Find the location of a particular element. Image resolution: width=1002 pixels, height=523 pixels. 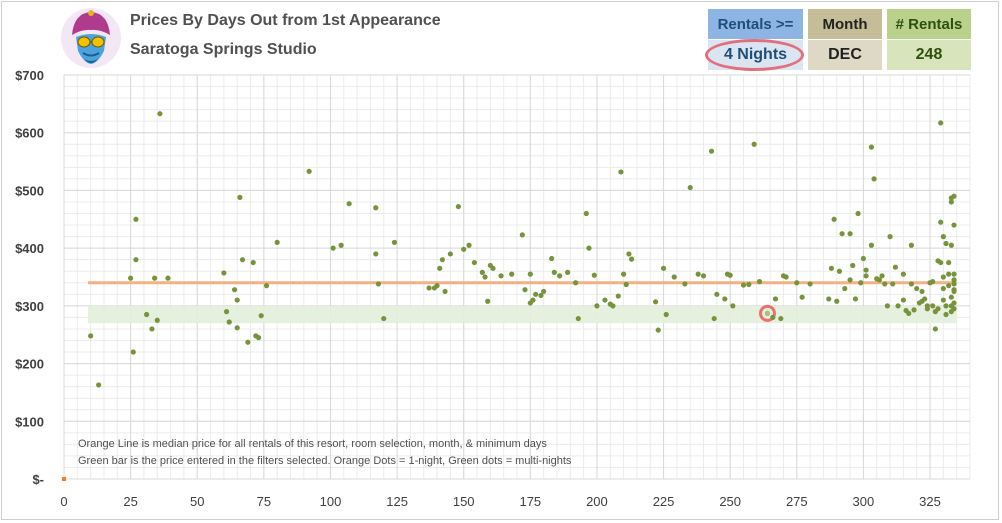

x-tick-label: 250 is located at coordinates (730, 501).